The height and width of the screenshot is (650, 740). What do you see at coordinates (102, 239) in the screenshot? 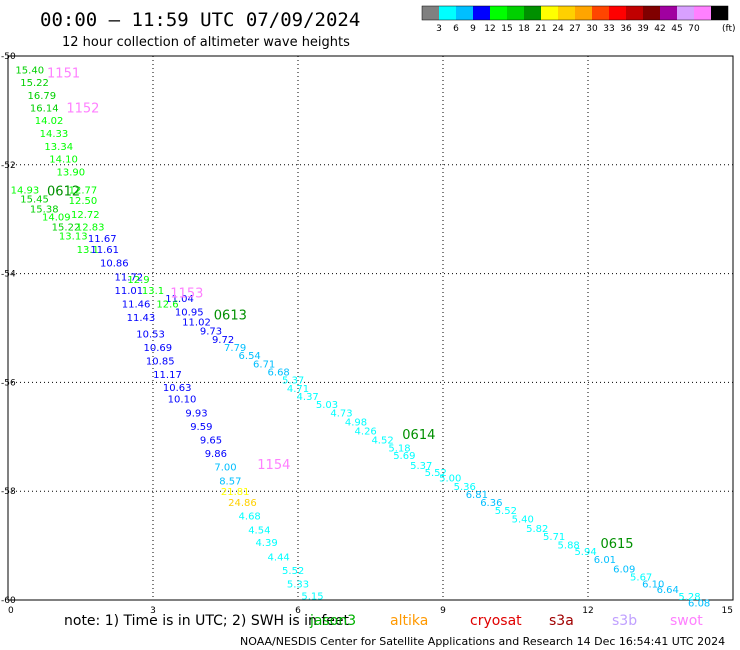
I see `wave-height-point: 11.67` at bounding box center [102, 239].